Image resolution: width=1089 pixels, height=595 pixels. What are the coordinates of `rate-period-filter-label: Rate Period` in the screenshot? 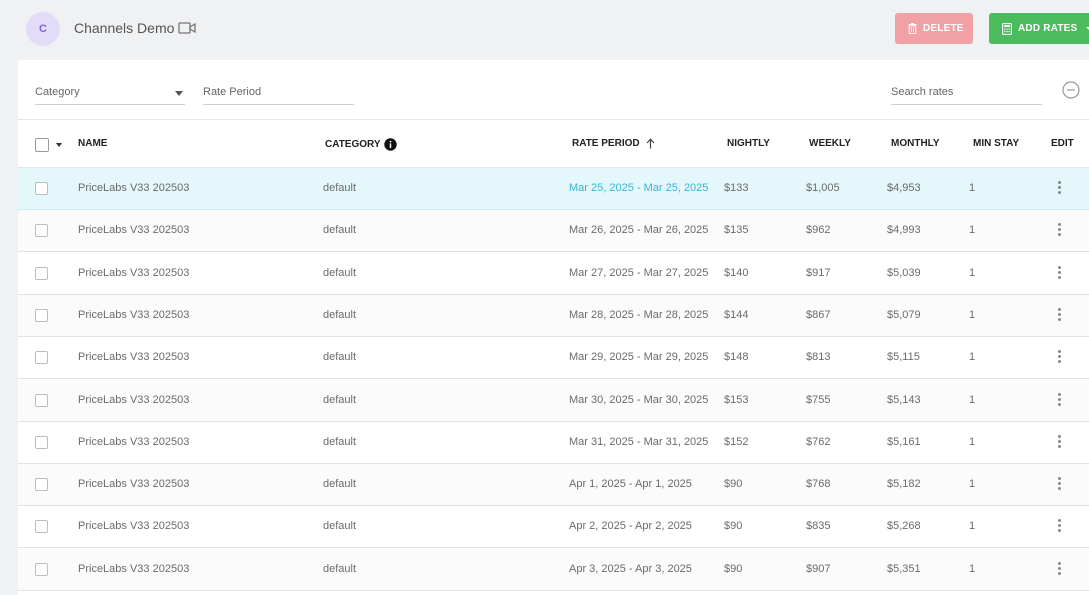 It's located at (232, 92).